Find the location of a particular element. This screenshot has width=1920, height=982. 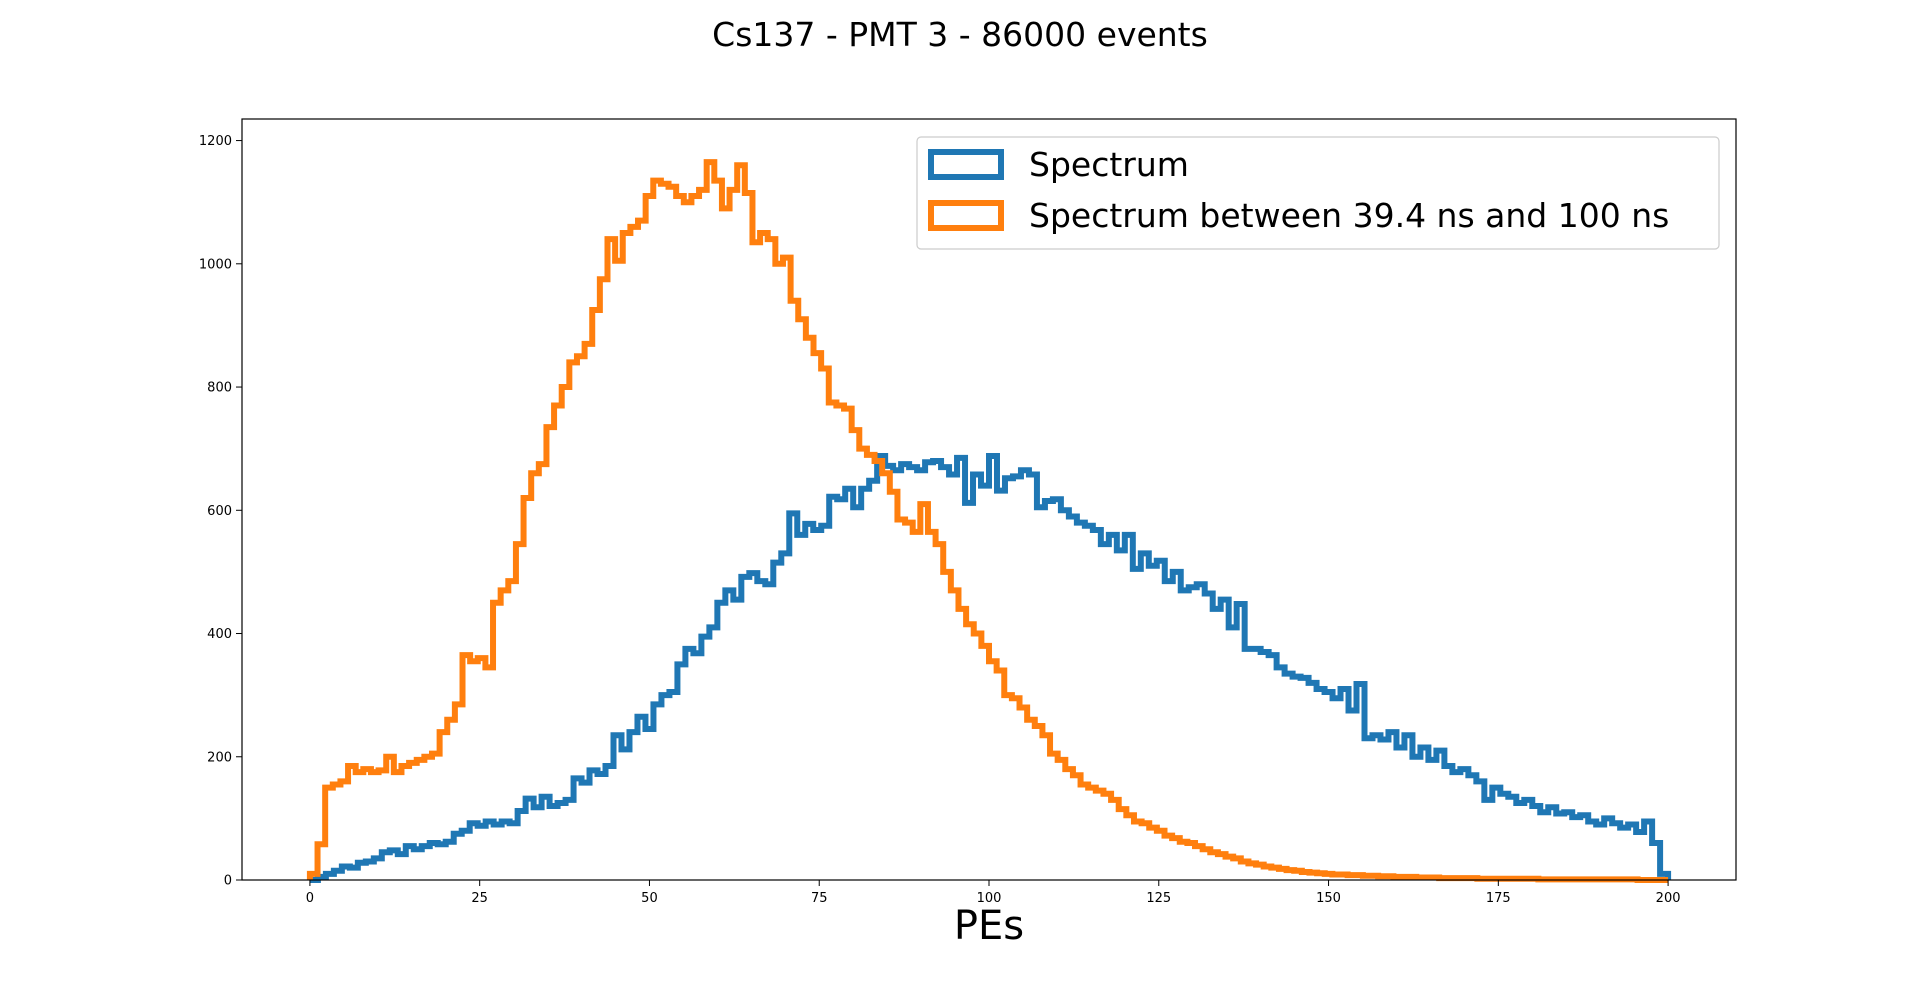

y-tick-label: 600 is located at coordinates (219, 511).